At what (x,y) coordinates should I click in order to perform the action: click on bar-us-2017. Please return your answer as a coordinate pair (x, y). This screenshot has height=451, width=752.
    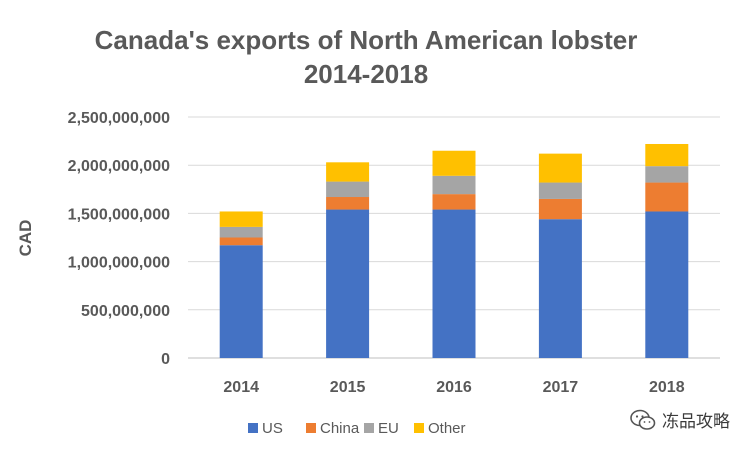
    Looking at the image, I should click on (560, 288).